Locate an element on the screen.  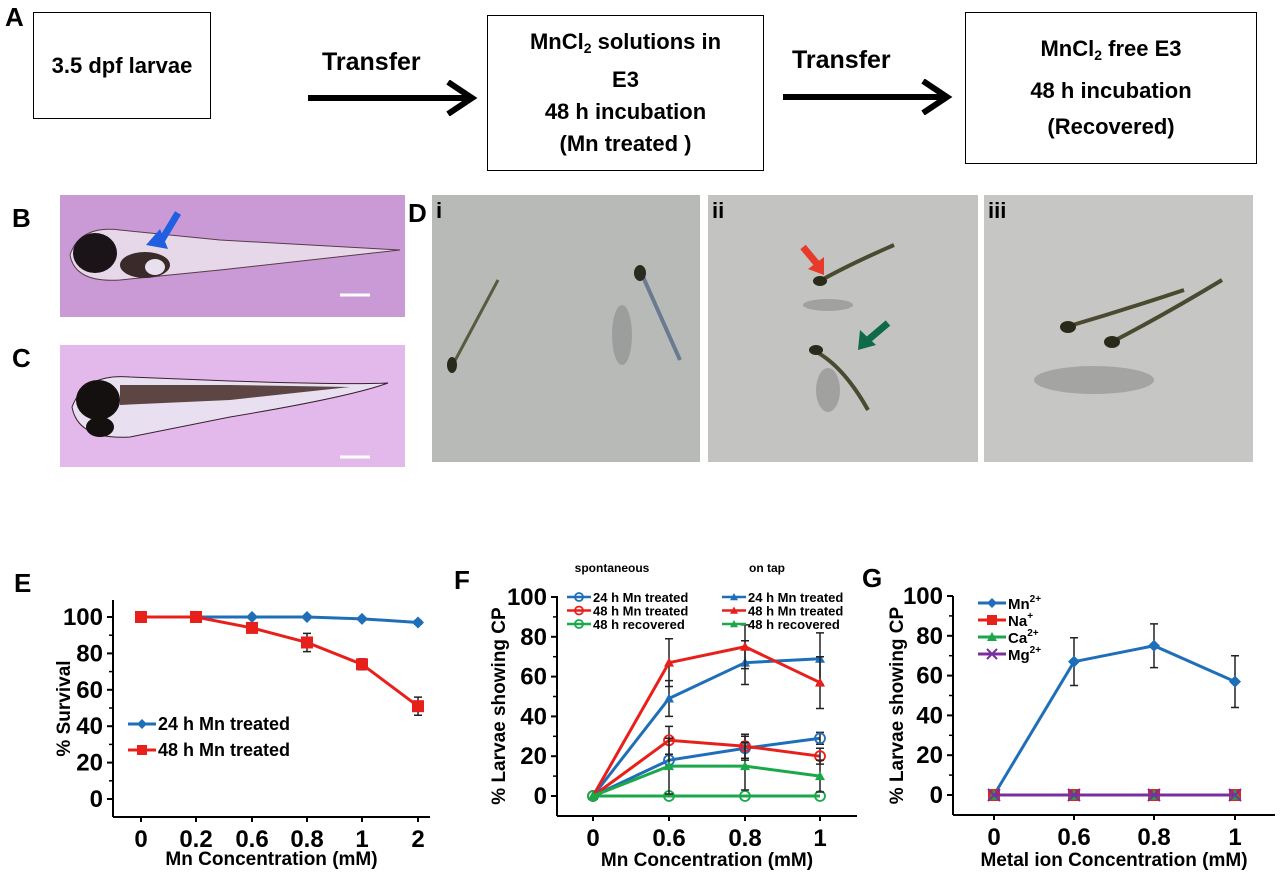
legend-superscript: + is located at coordinates (1030, 616).